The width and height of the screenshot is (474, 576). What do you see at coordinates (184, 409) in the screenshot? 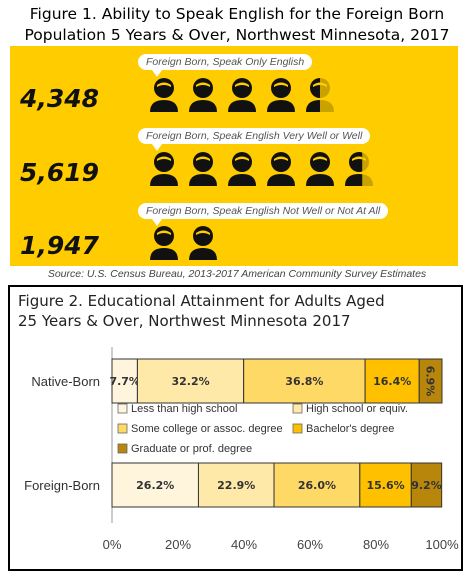
I see `legend-label: Less than high school` at bounding box center [184, 409].